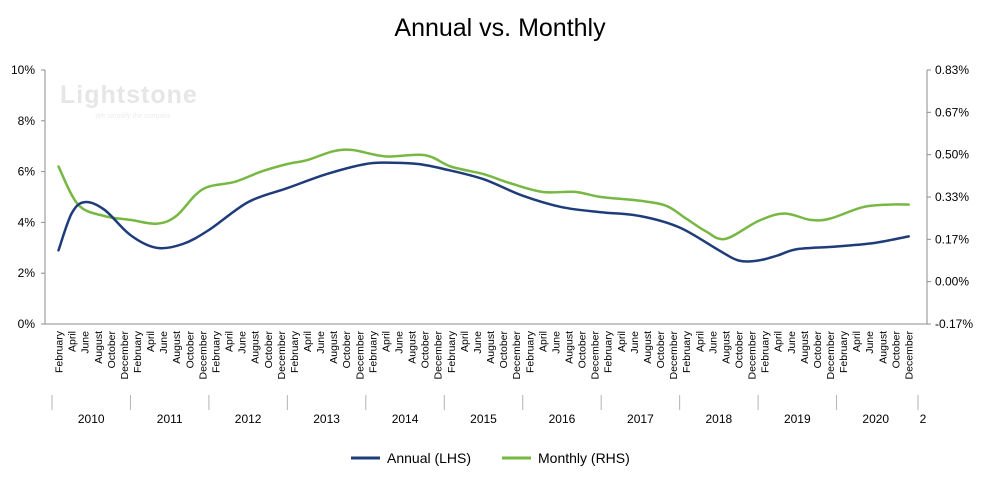 The image size is (1000, 489). I want to click on right-tick-label: -0.17%, so click(954, 324).